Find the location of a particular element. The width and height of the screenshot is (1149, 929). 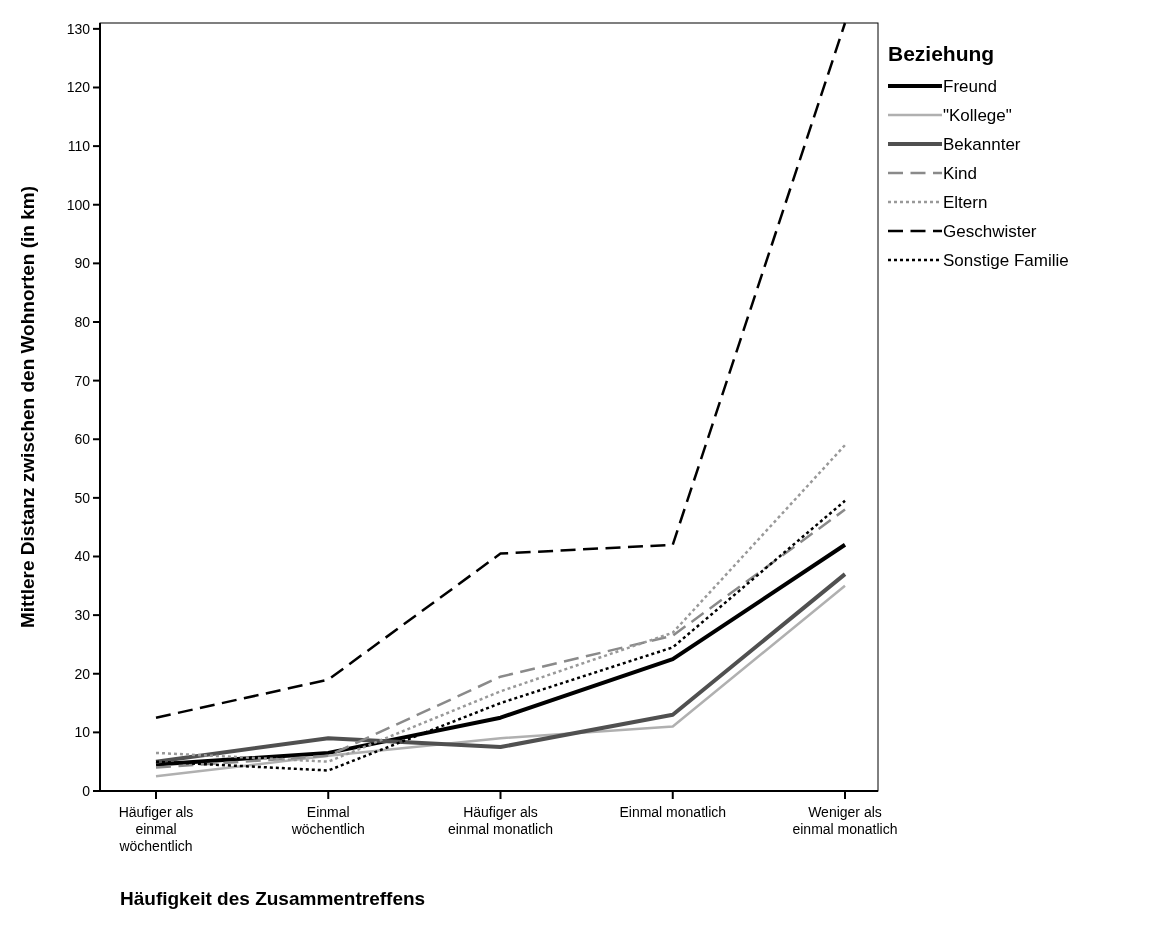

legend-label: Eltern is located at coordinates (965, 202).